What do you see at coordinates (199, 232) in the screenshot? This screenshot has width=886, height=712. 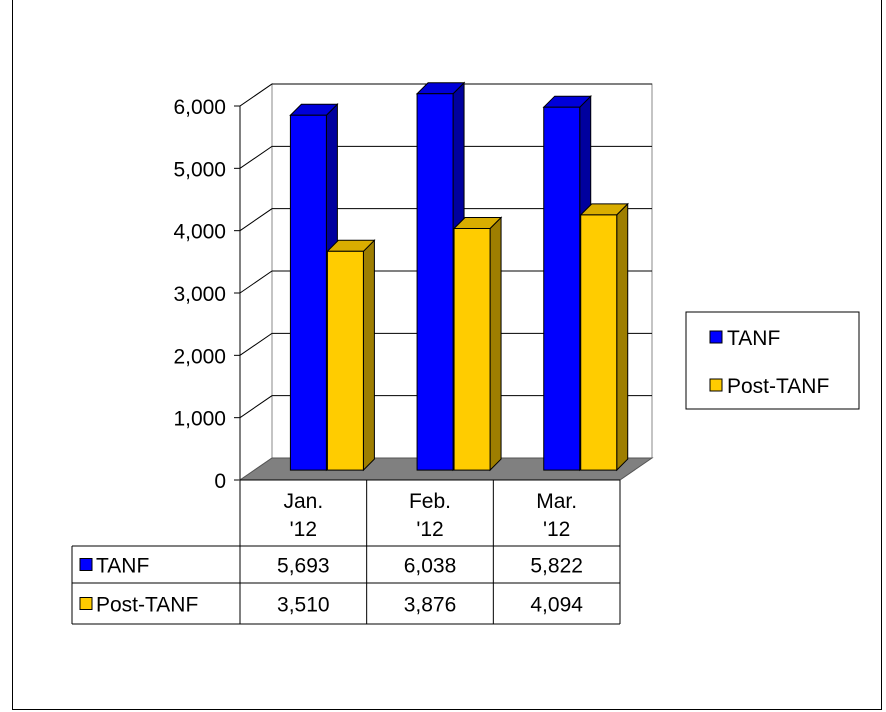 I see `y-tick-label: 4,000` at bounding box center [199, 232].